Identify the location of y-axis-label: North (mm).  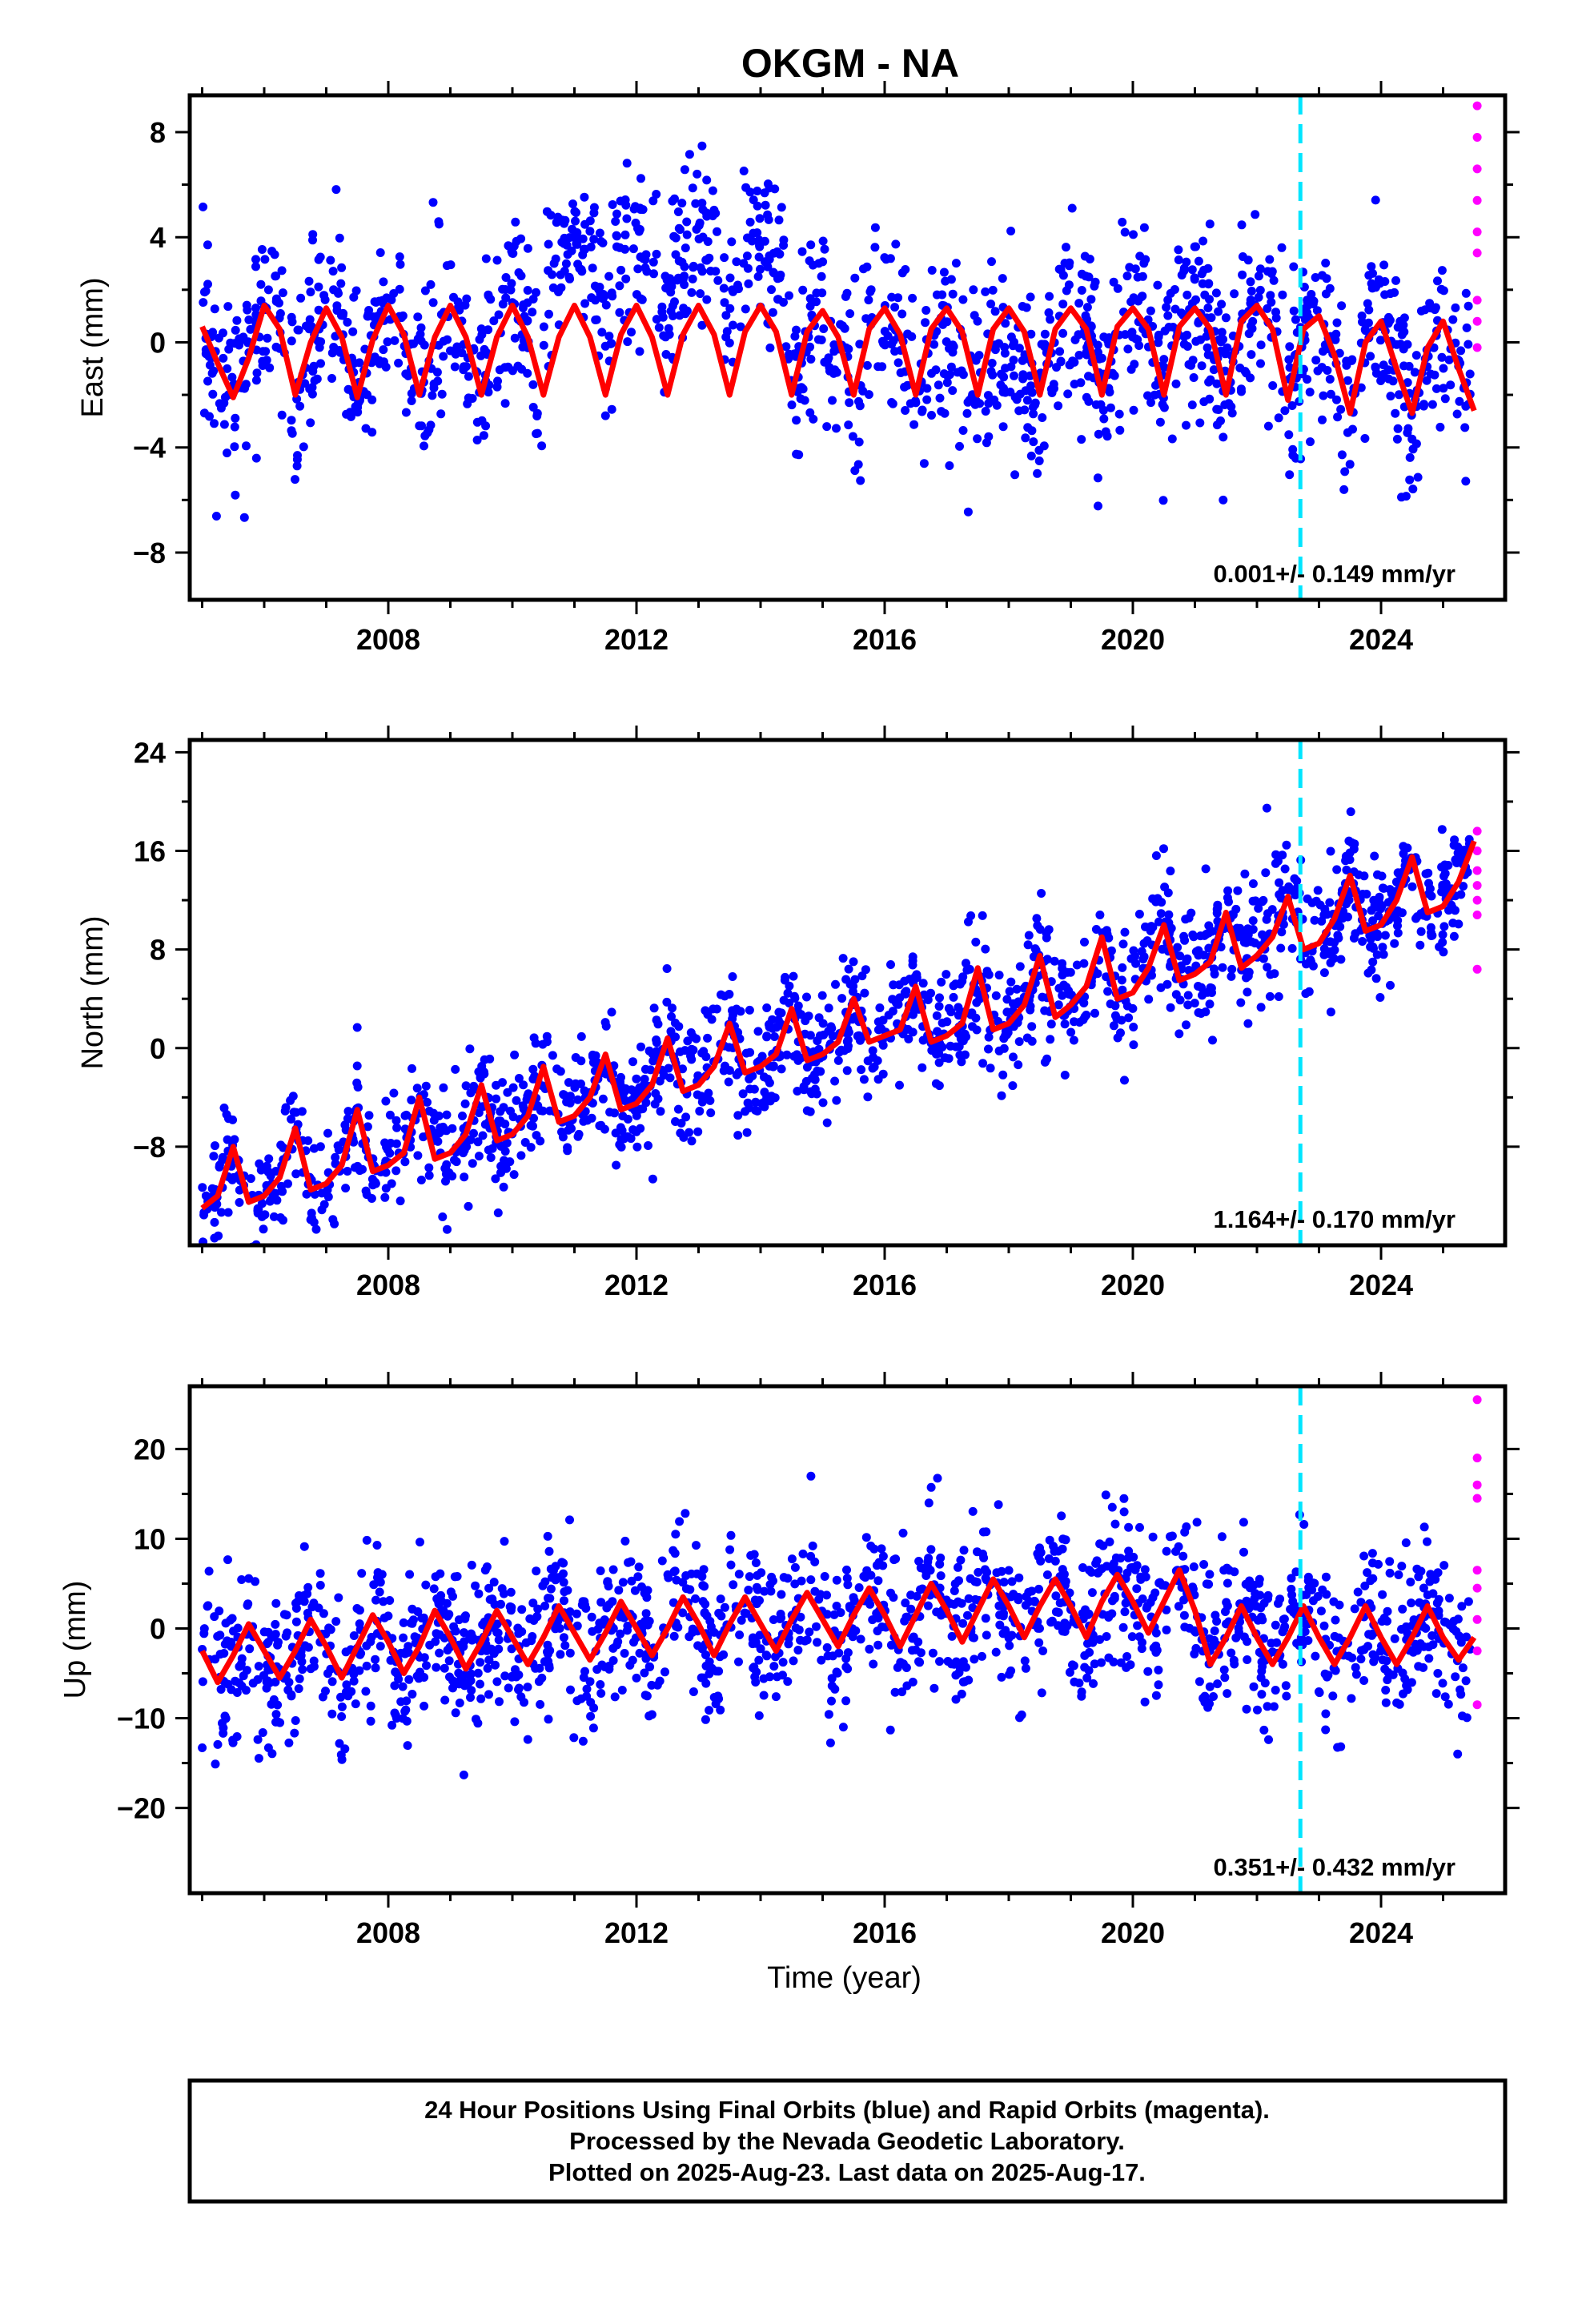
(93, 992).